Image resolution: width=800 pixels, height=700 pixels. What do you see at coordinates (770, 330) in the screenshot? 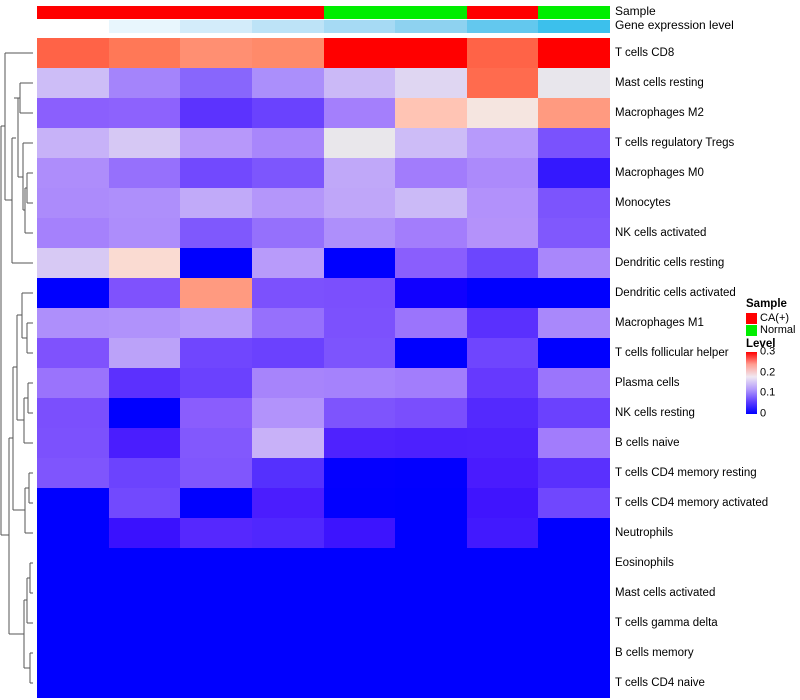
I see `sample-legend-item: Normal` at bounding box center [770, 330].